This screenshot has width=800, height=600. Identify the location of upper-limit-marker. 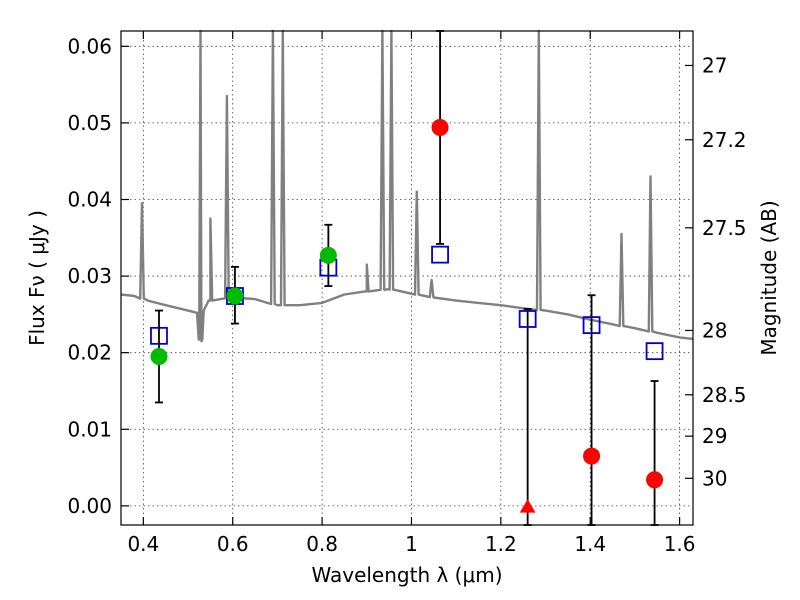
(527, 506).